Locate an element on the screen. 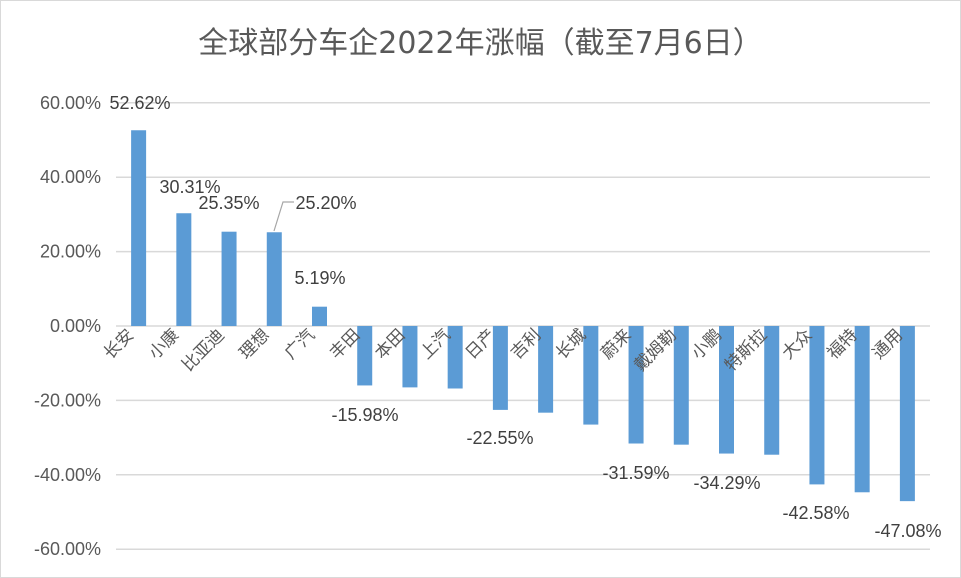 The width and height of the screenshot is (961, 578). category-label: 理想 is located at coordinates (255, 344).